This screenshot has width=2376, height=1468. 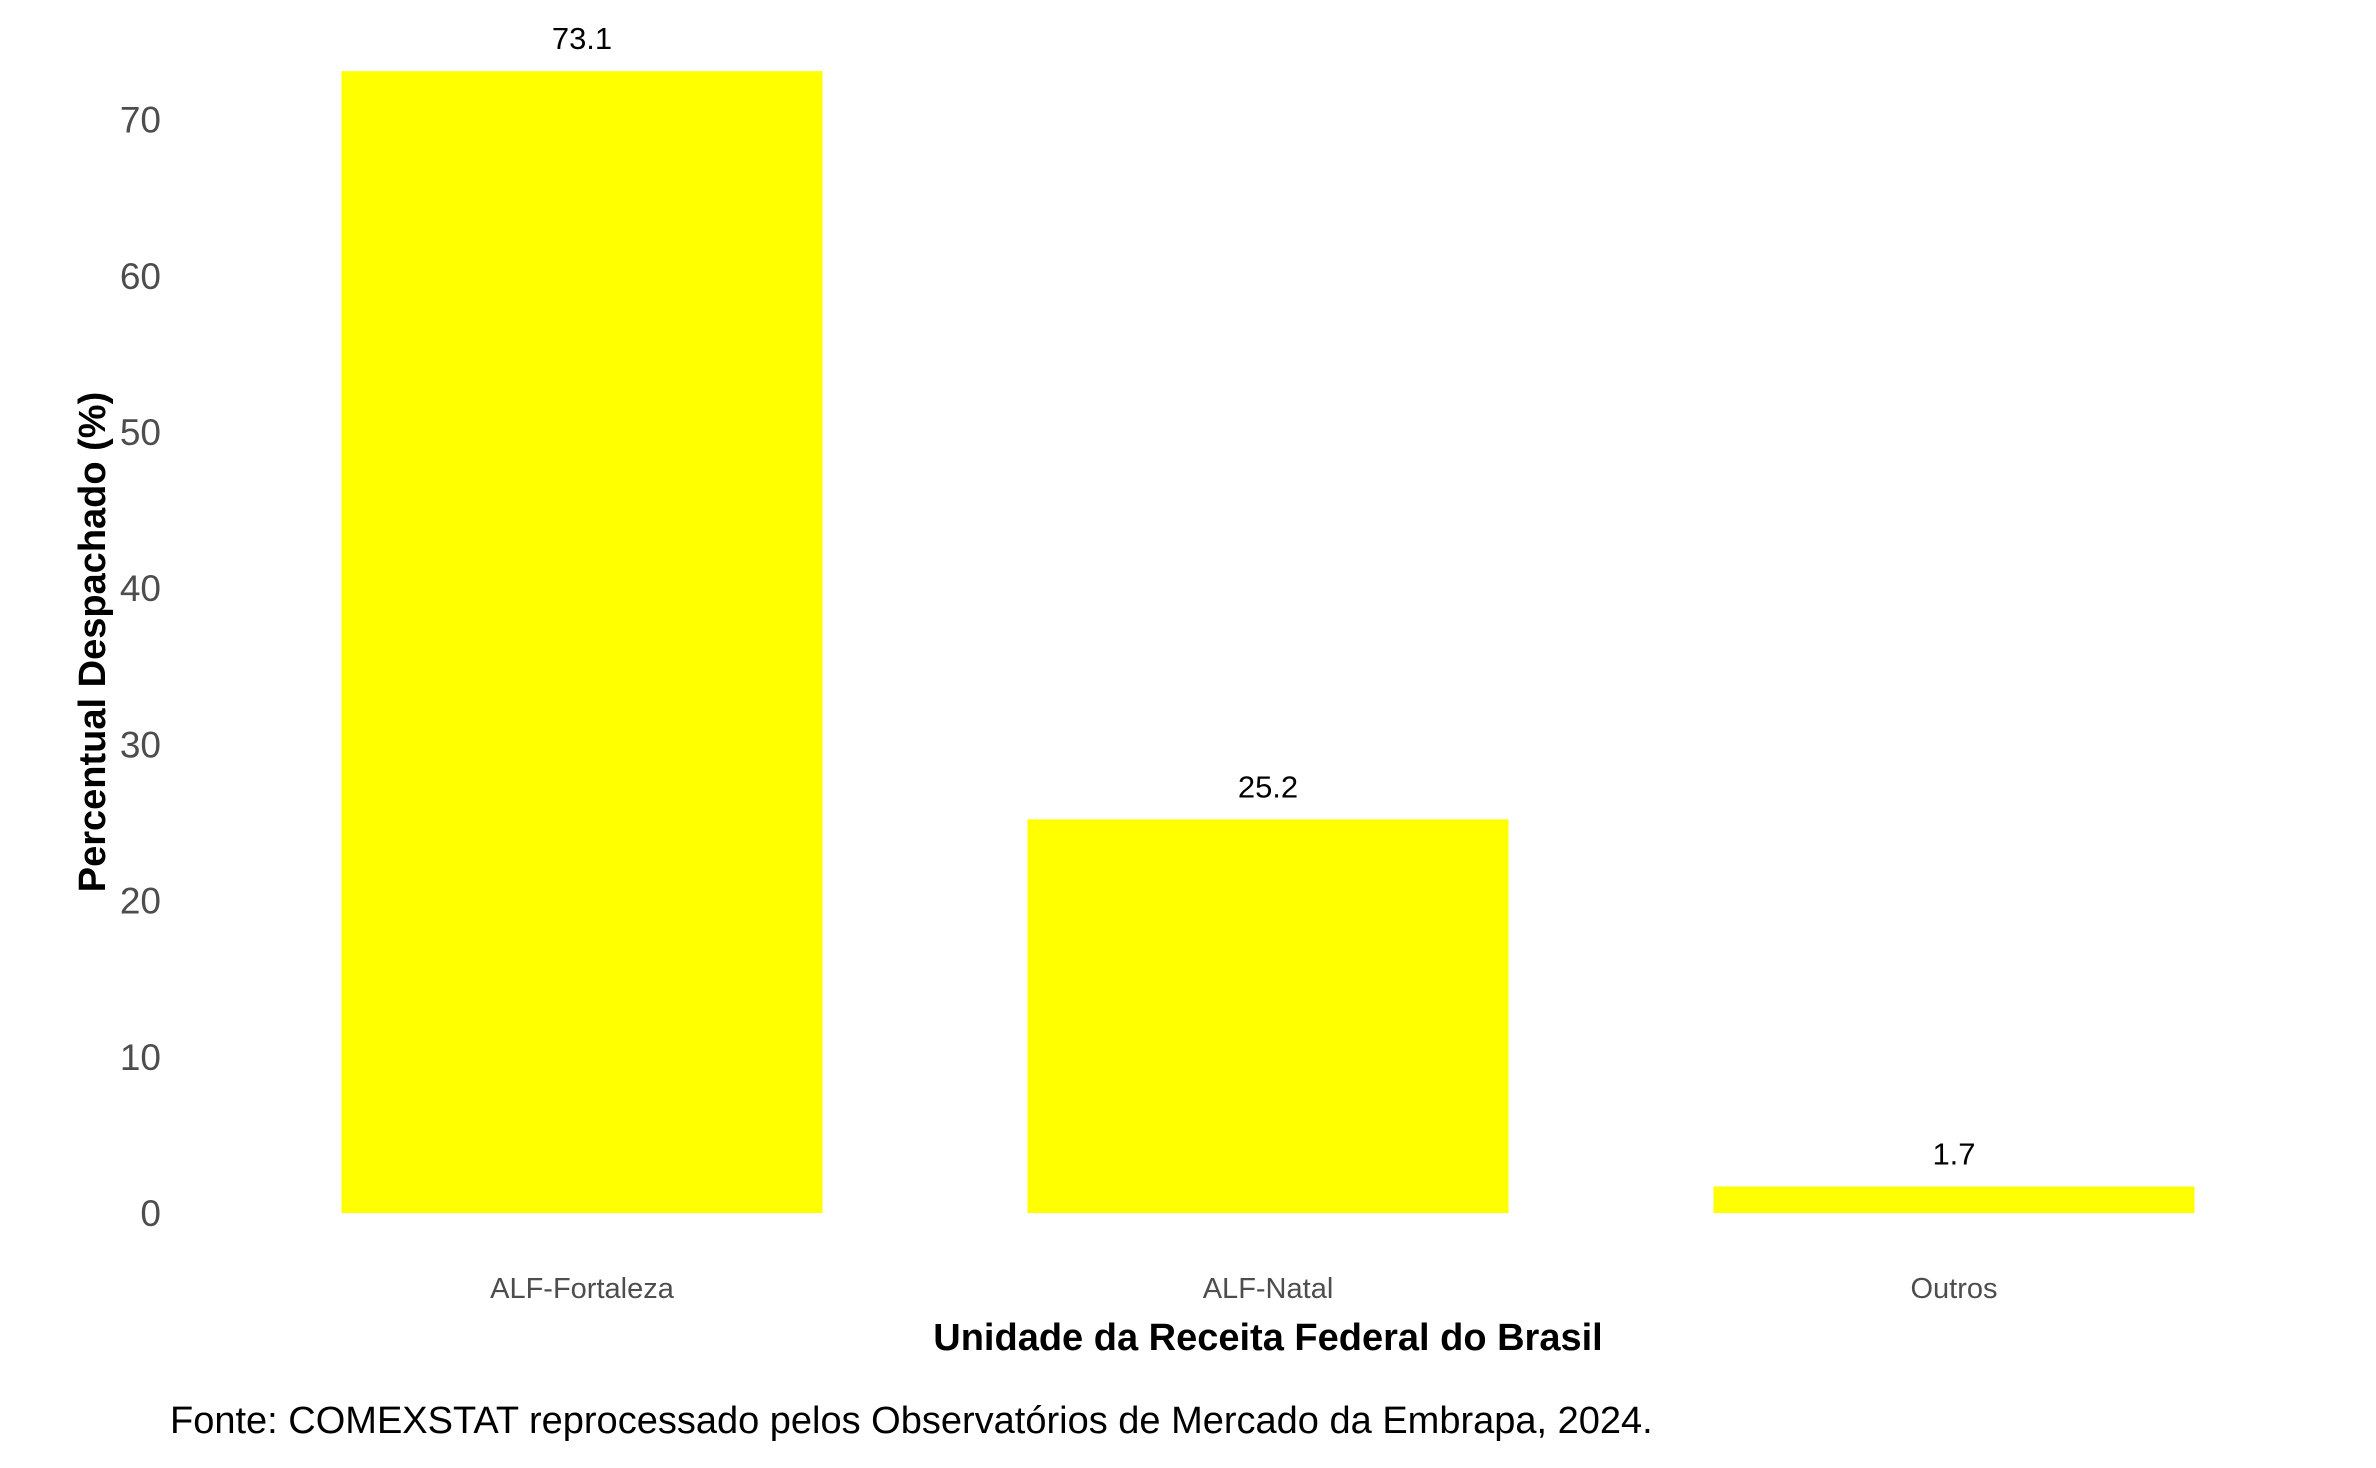 I want to click on y-tick-label: 0, so click(x=150, y=1213).